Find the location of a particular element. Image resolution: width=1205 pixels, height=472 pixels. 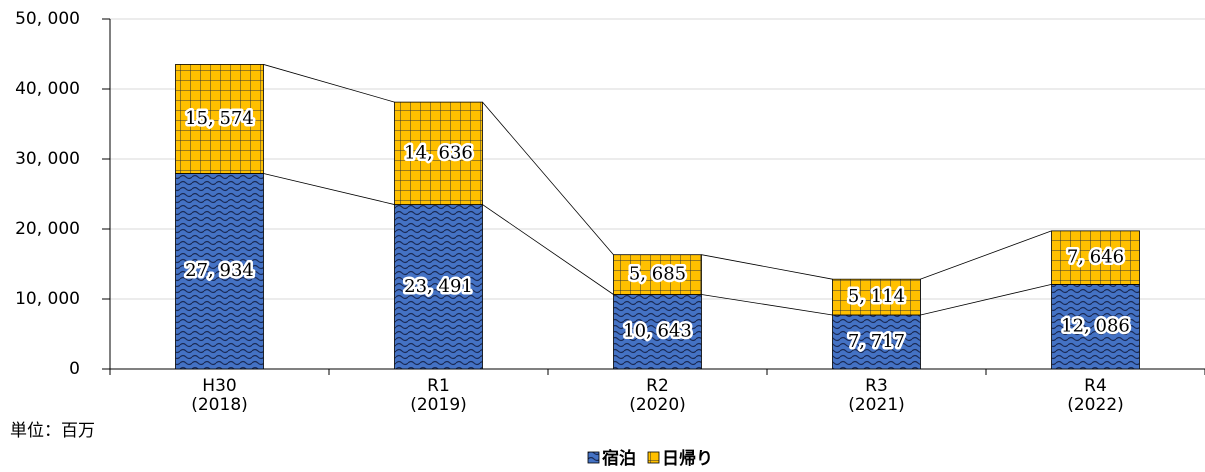

value-label: 23, 491 is located at coordinates (438, 286).